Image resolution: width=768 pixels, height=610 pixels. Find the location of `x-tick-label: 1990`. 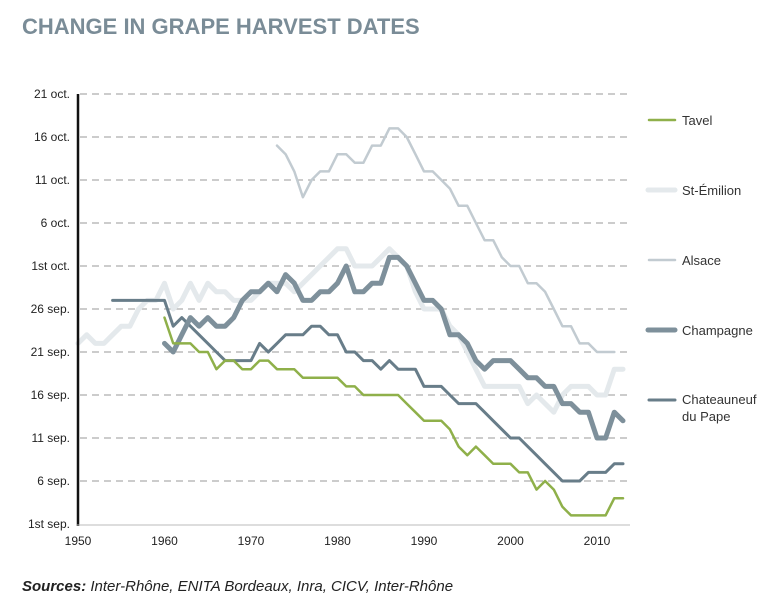

x-tick-label: 1990 is located at coordinates (424, 541).